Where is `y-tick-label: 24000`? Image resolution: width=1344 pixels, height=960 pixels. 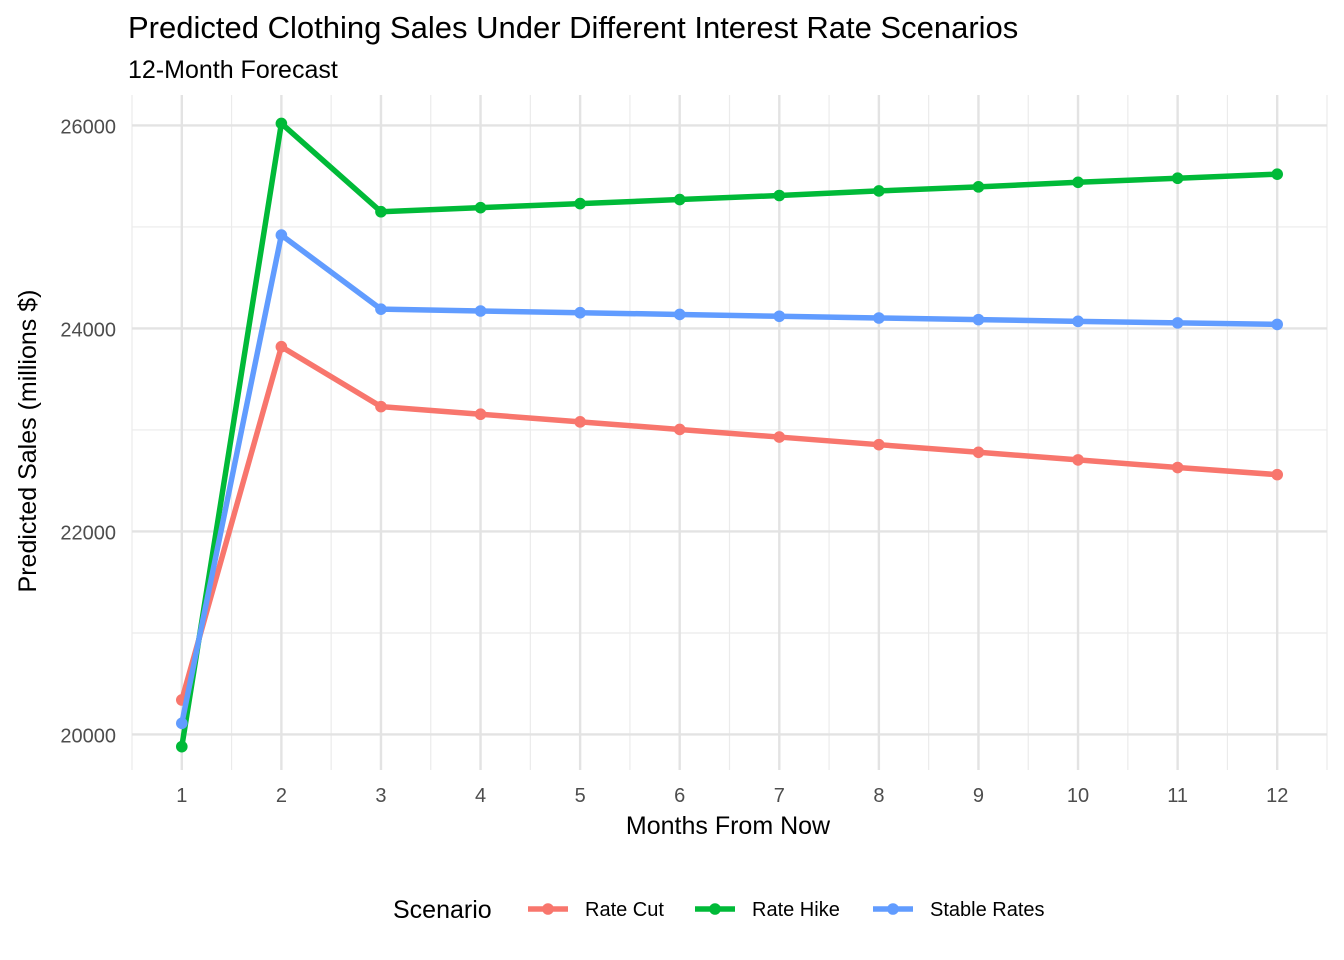 y-tick-label: 24000 is located at coordinates (88, 330).